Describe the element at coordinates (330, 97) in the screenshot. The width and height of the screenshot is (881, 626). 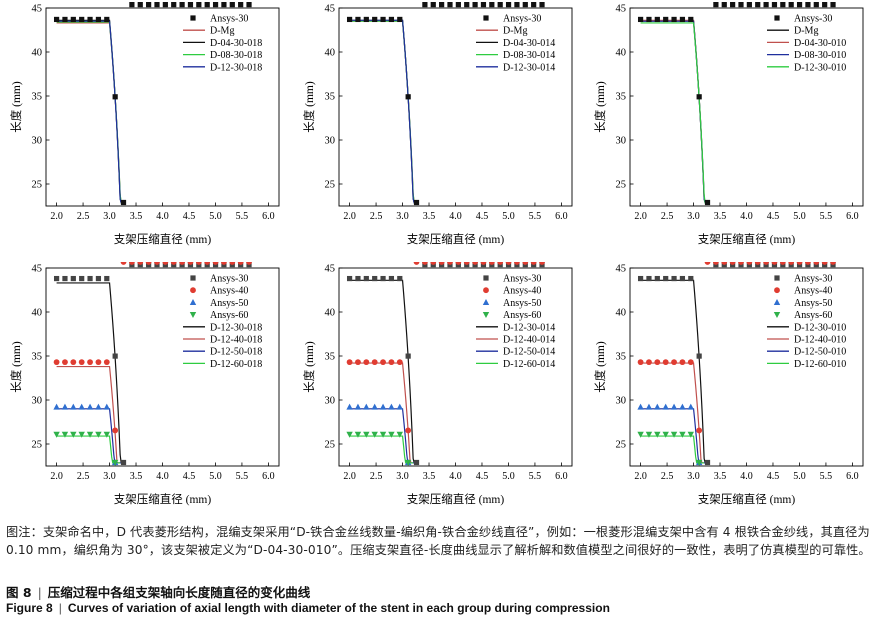
I see `y-tick-label: 35` at that location.